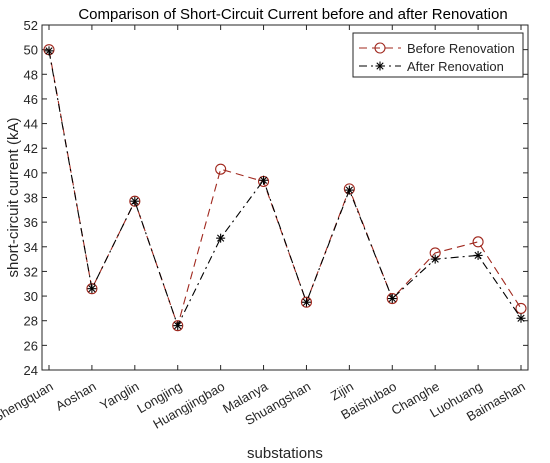  What do you see at coordinates (119, 396) in the screenshot?
I see `x-tick-label: Yanglin` at bounding box center [119, 396].